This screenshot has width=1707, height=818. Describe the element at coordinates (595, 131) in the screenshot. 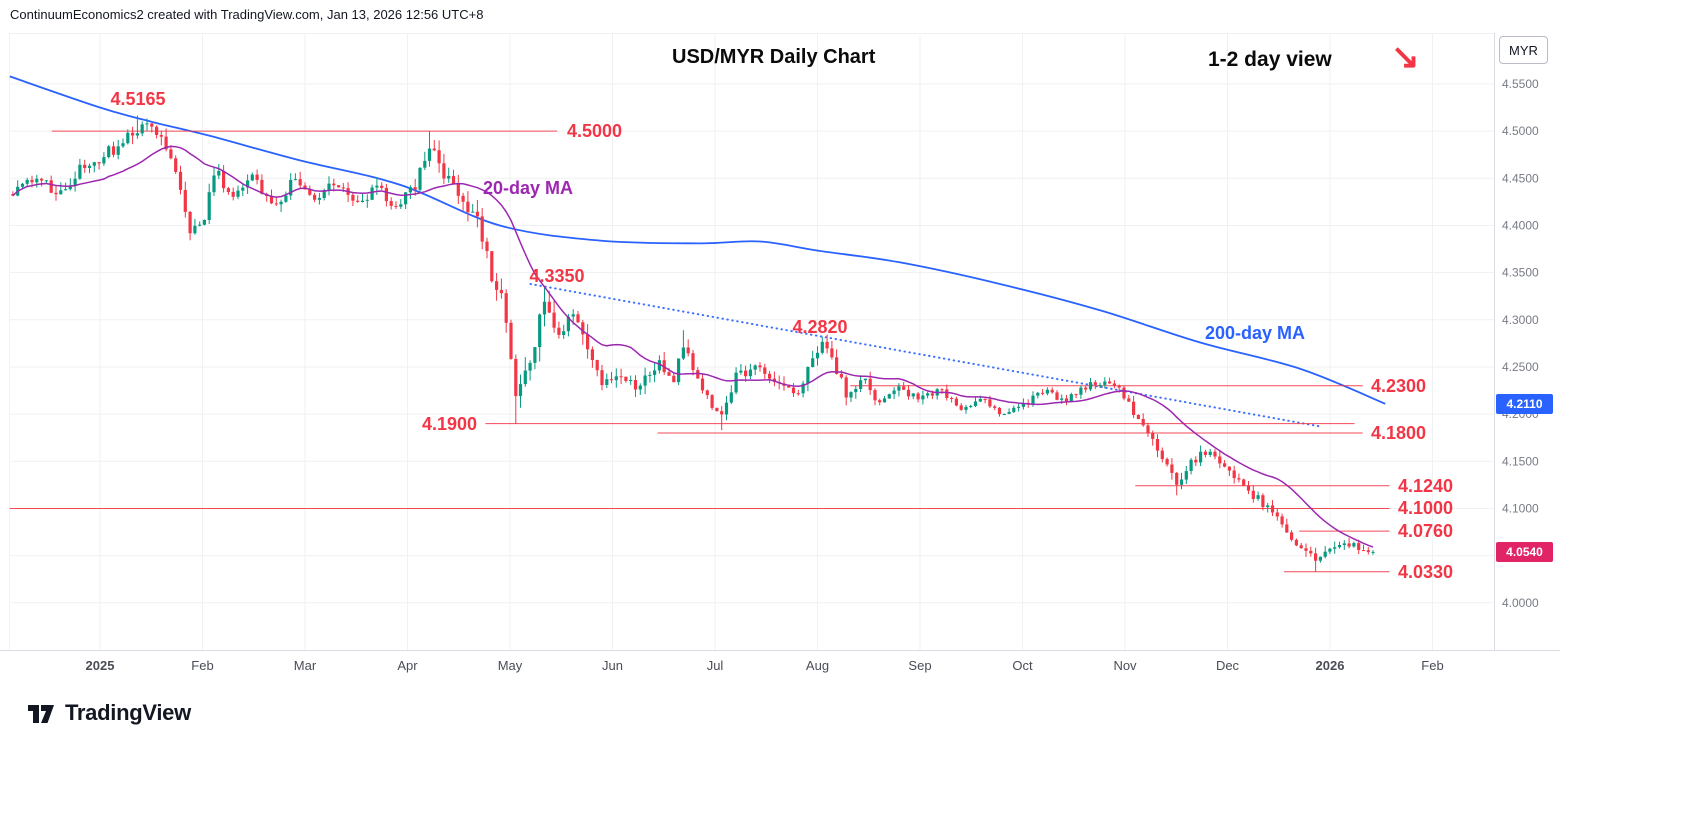

I see `level-label-4.5000: 4.5000` at that location.